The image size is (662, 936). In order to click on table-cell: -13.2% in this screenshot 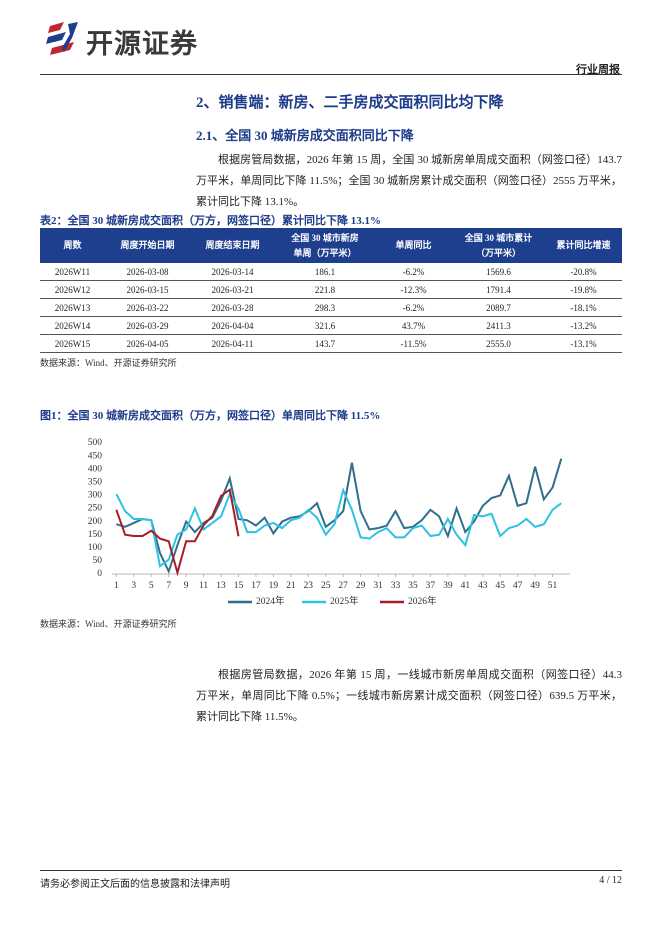, I will do `click(583, 325)`.